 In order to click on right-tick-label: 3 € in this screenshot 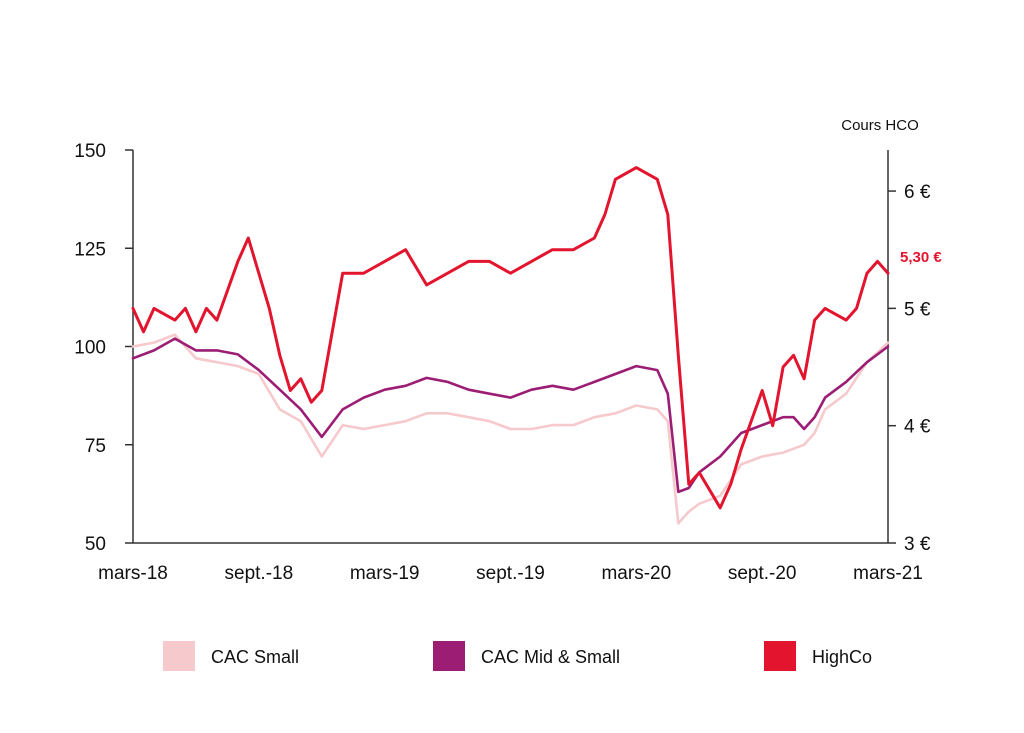, I will do `click(917, 544)`.